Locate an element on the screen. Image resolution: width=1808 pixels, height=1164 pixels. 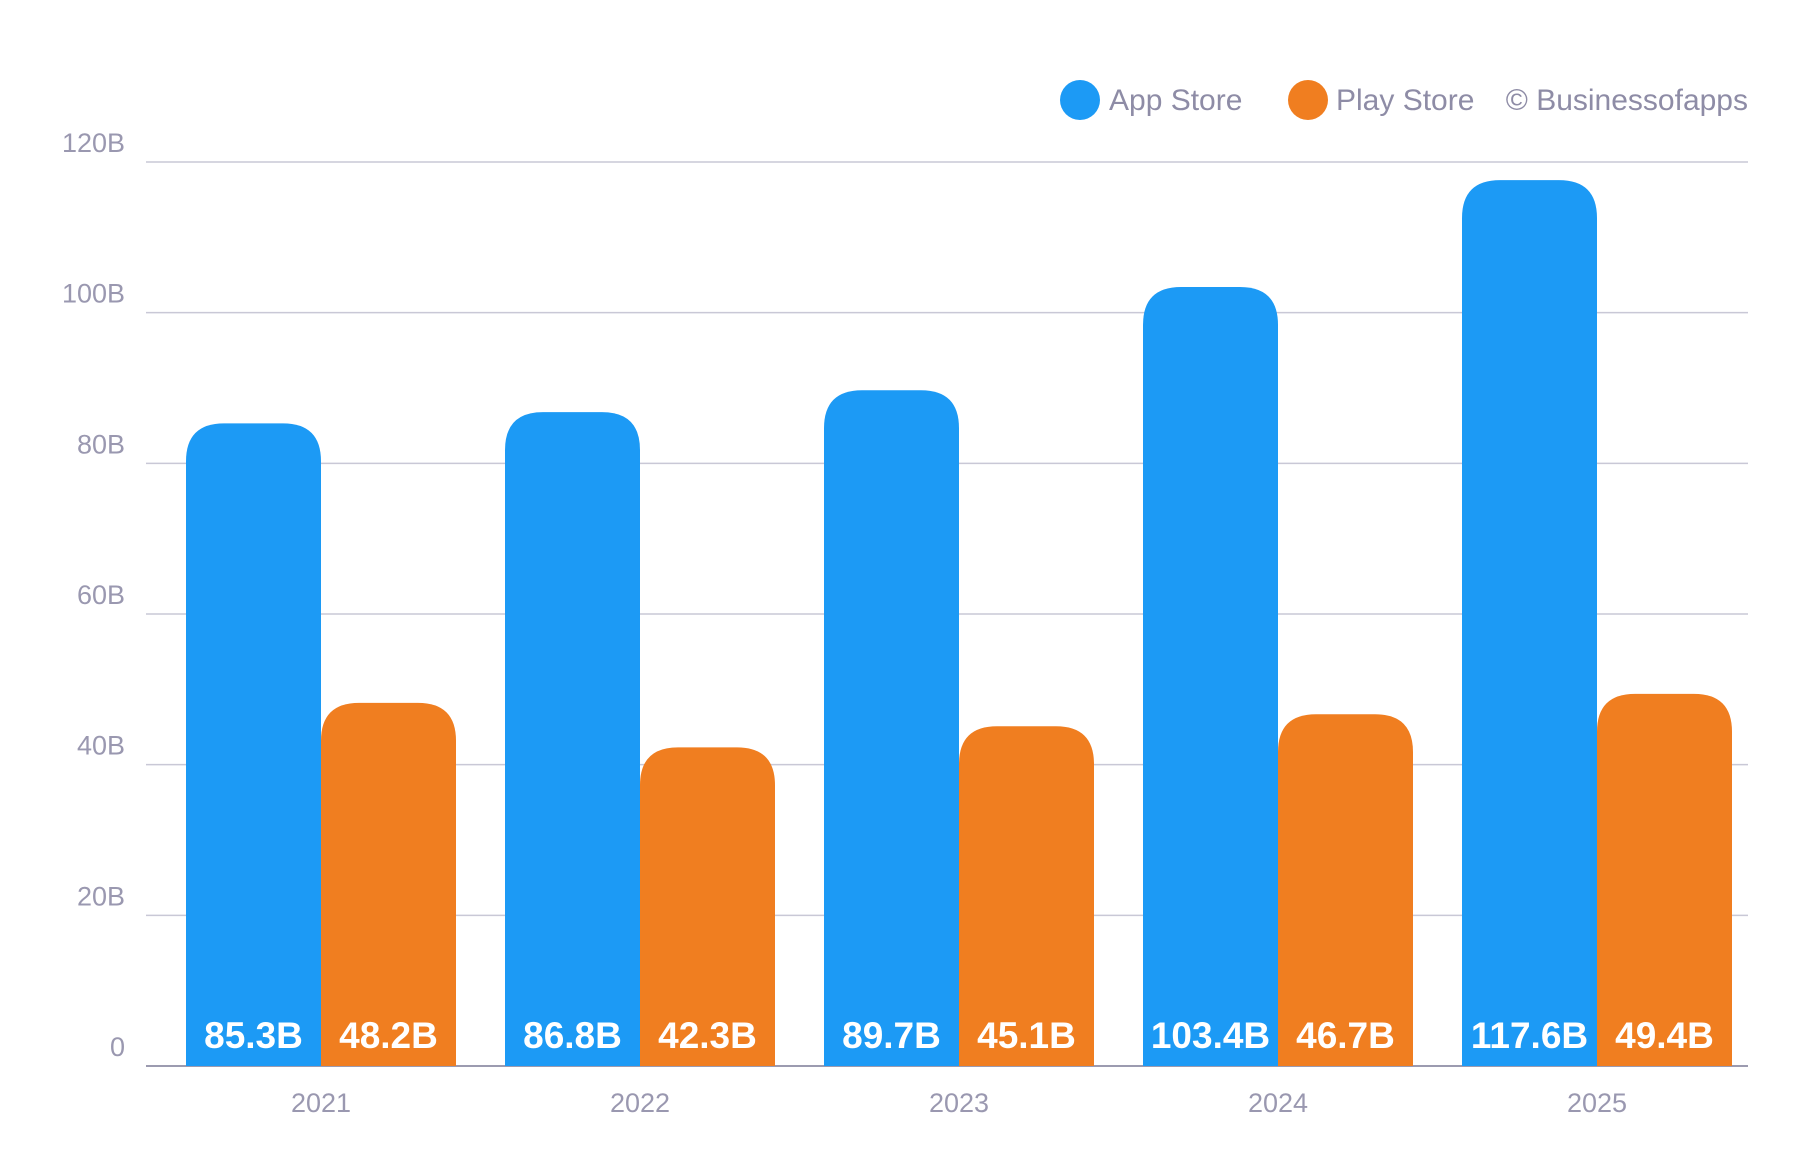
legend: App Store Play Store © Businessofapps is located at coordinates (1404, 100).